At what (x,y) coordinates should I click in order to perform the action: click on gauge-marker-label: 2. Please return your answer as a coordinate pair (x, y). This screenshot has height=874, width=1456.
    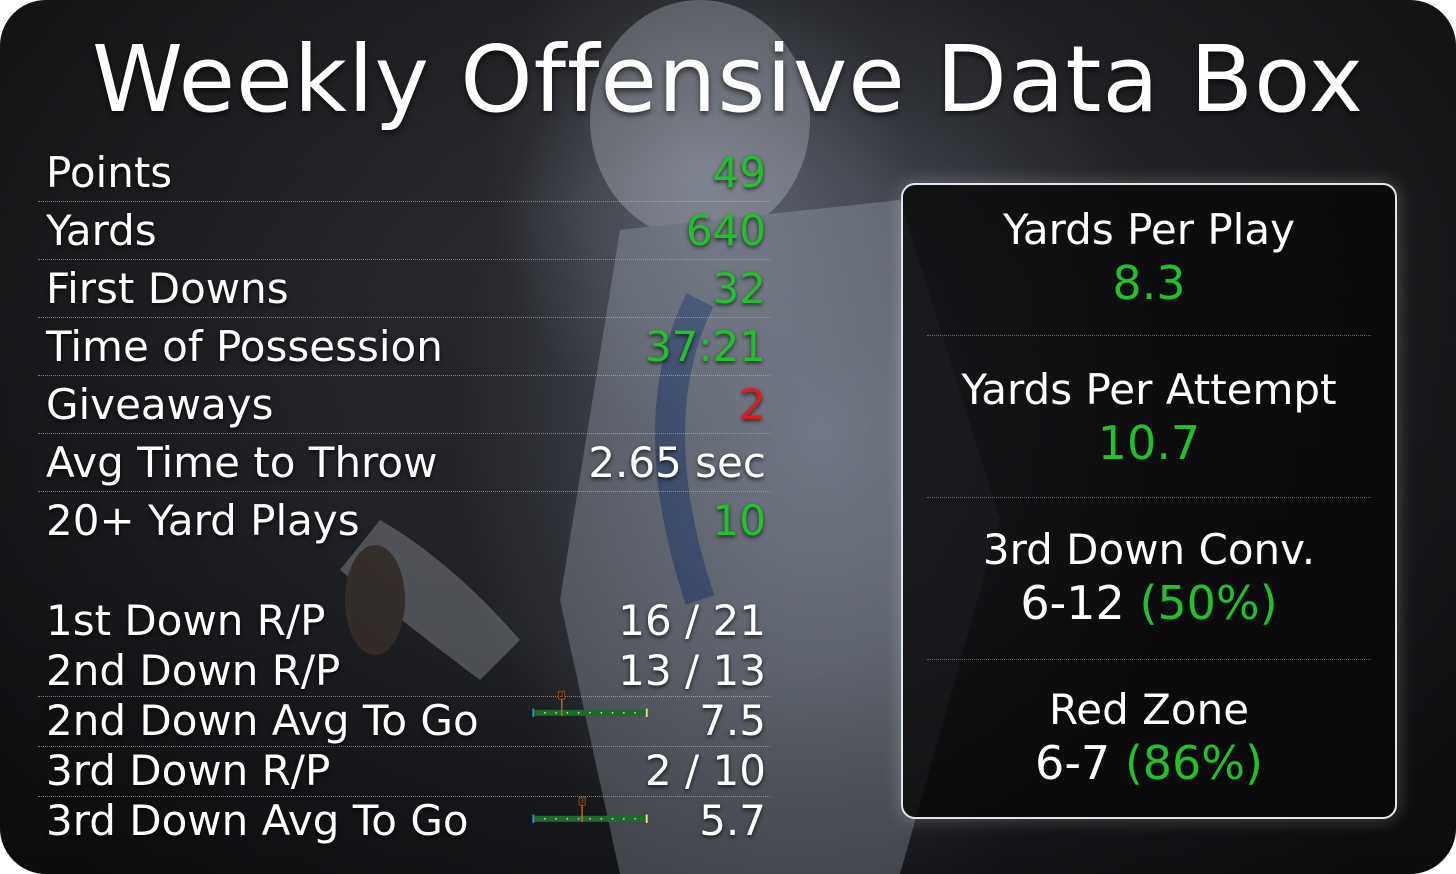
    Looking at the image, I should click on (562, 695).